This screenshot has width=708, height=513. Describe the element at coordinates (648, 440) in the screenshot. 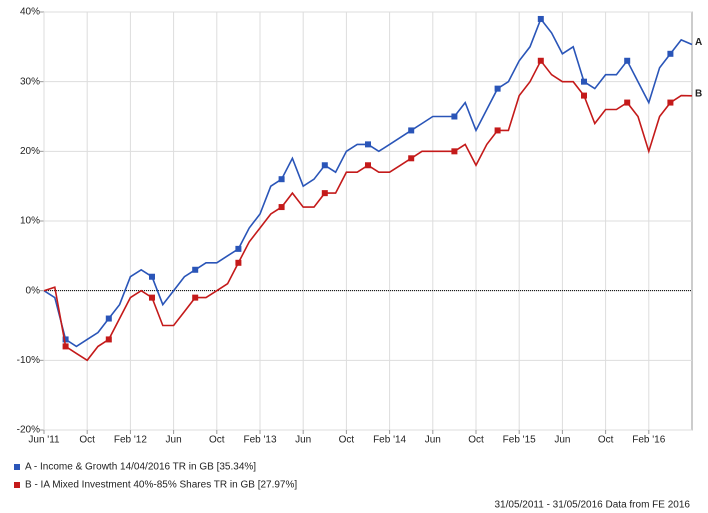

I see `x-tick-label: Feb '16` at that location.